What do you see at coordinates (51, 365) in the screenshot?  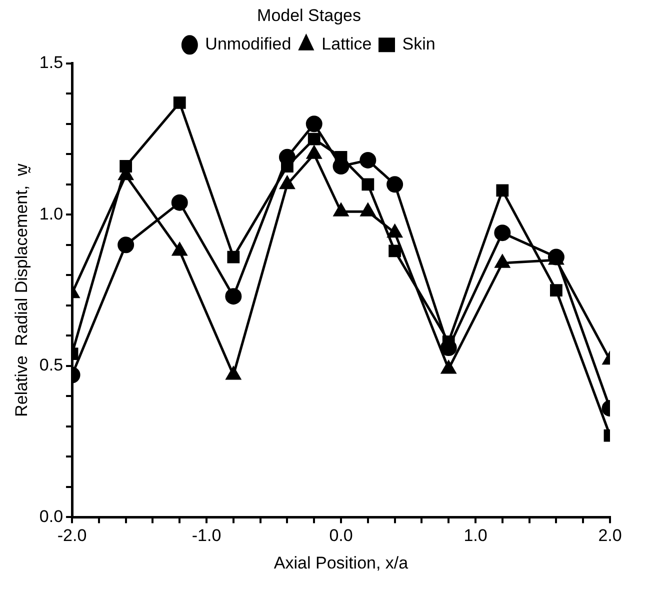 I see `y-tick-label: 0.5` at bounding box center [51, 365].